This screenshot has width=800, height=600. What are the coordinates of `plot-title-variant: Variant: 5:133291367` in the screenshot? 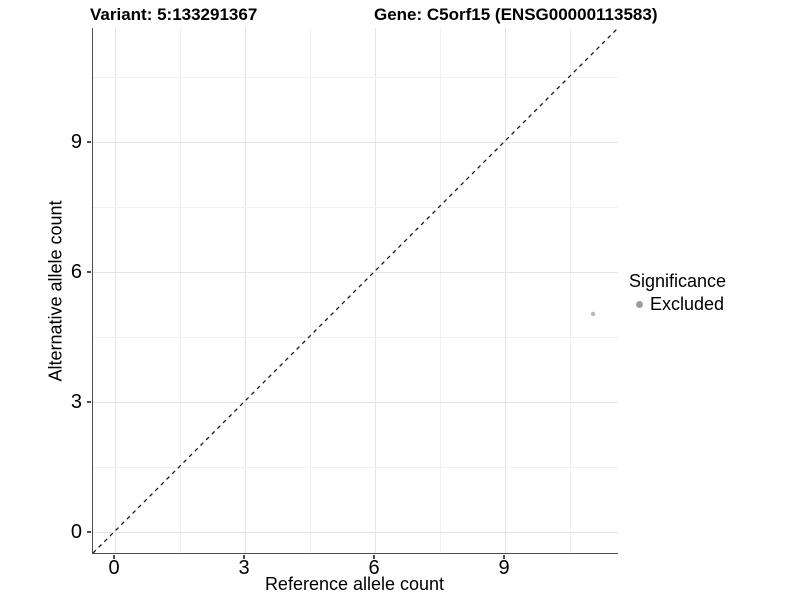 It's located at (174, 14).